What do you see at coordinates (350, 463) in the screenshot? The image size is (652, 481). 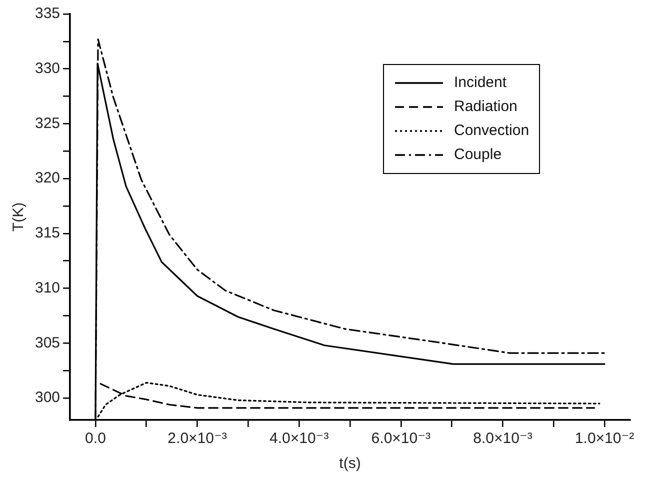 I see `x-axis-title: t(s)` at bounding box center [350, 463].